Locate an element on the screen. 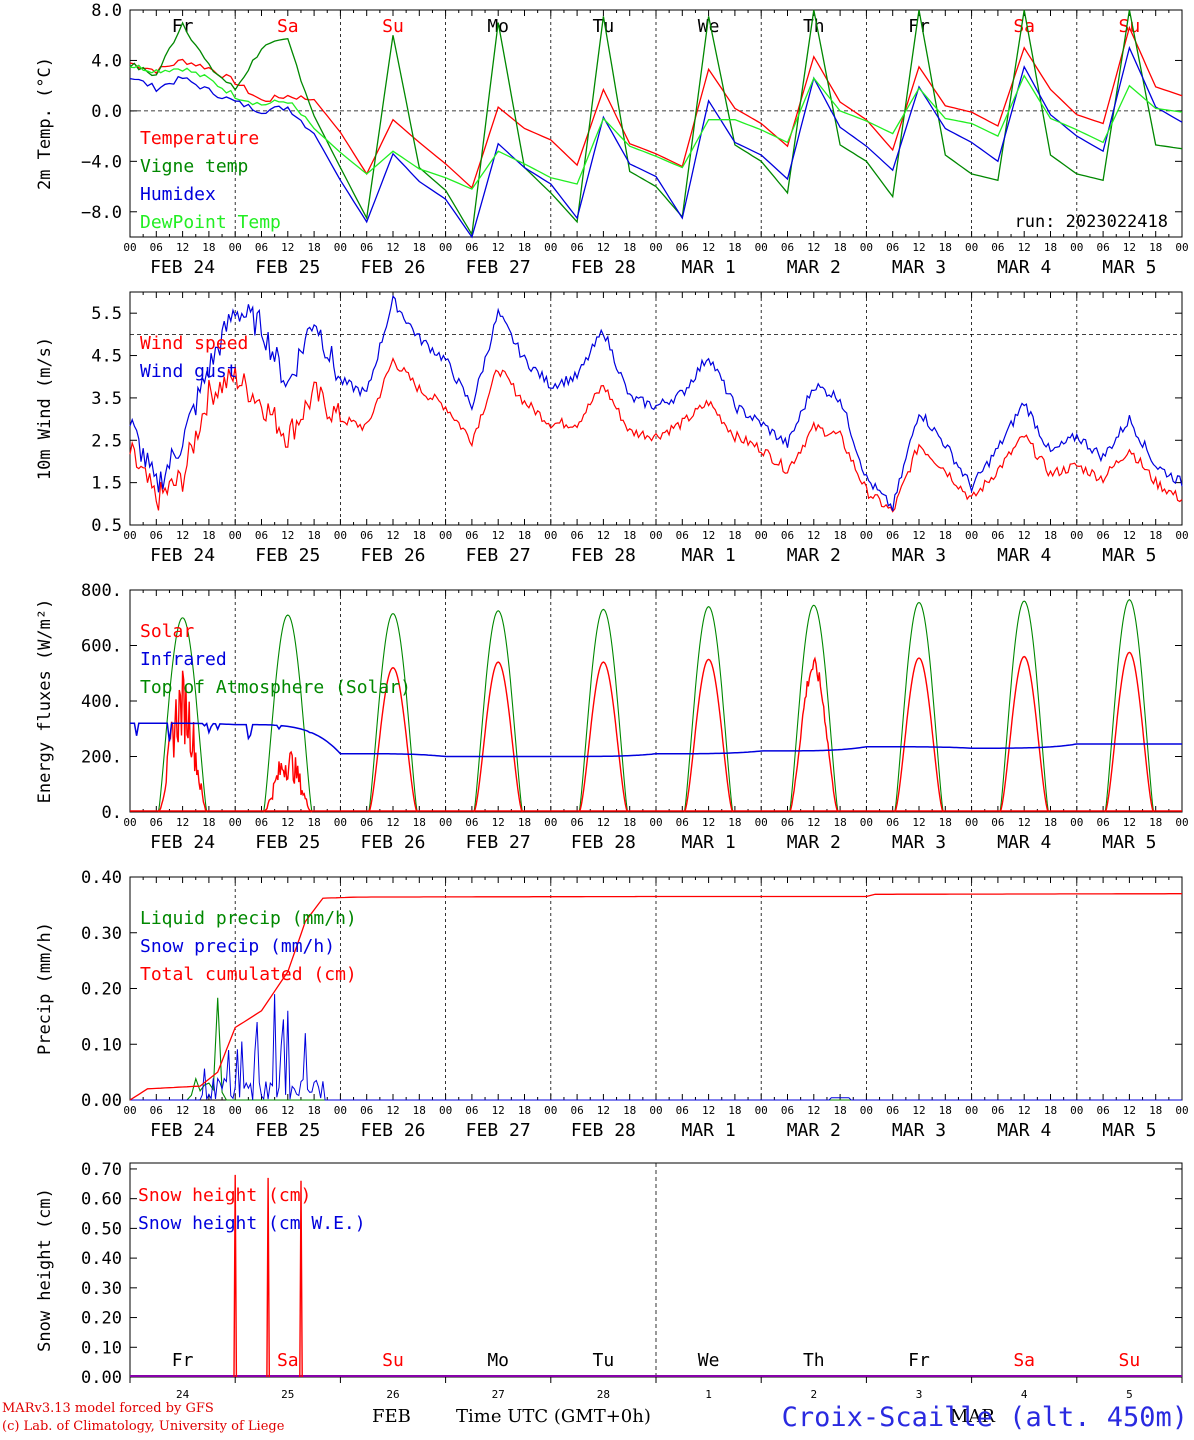  wind-date-label: MAR 3 is located at coordinates (919, 555).